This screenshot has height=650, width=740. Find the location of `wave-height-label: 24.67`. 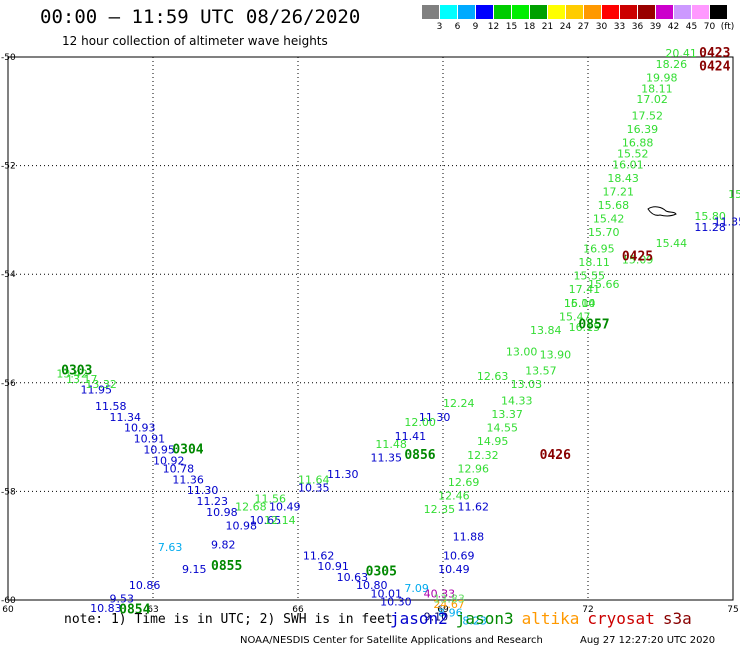

wave-height-label: 24.67 is located at coordinates (449, 604).